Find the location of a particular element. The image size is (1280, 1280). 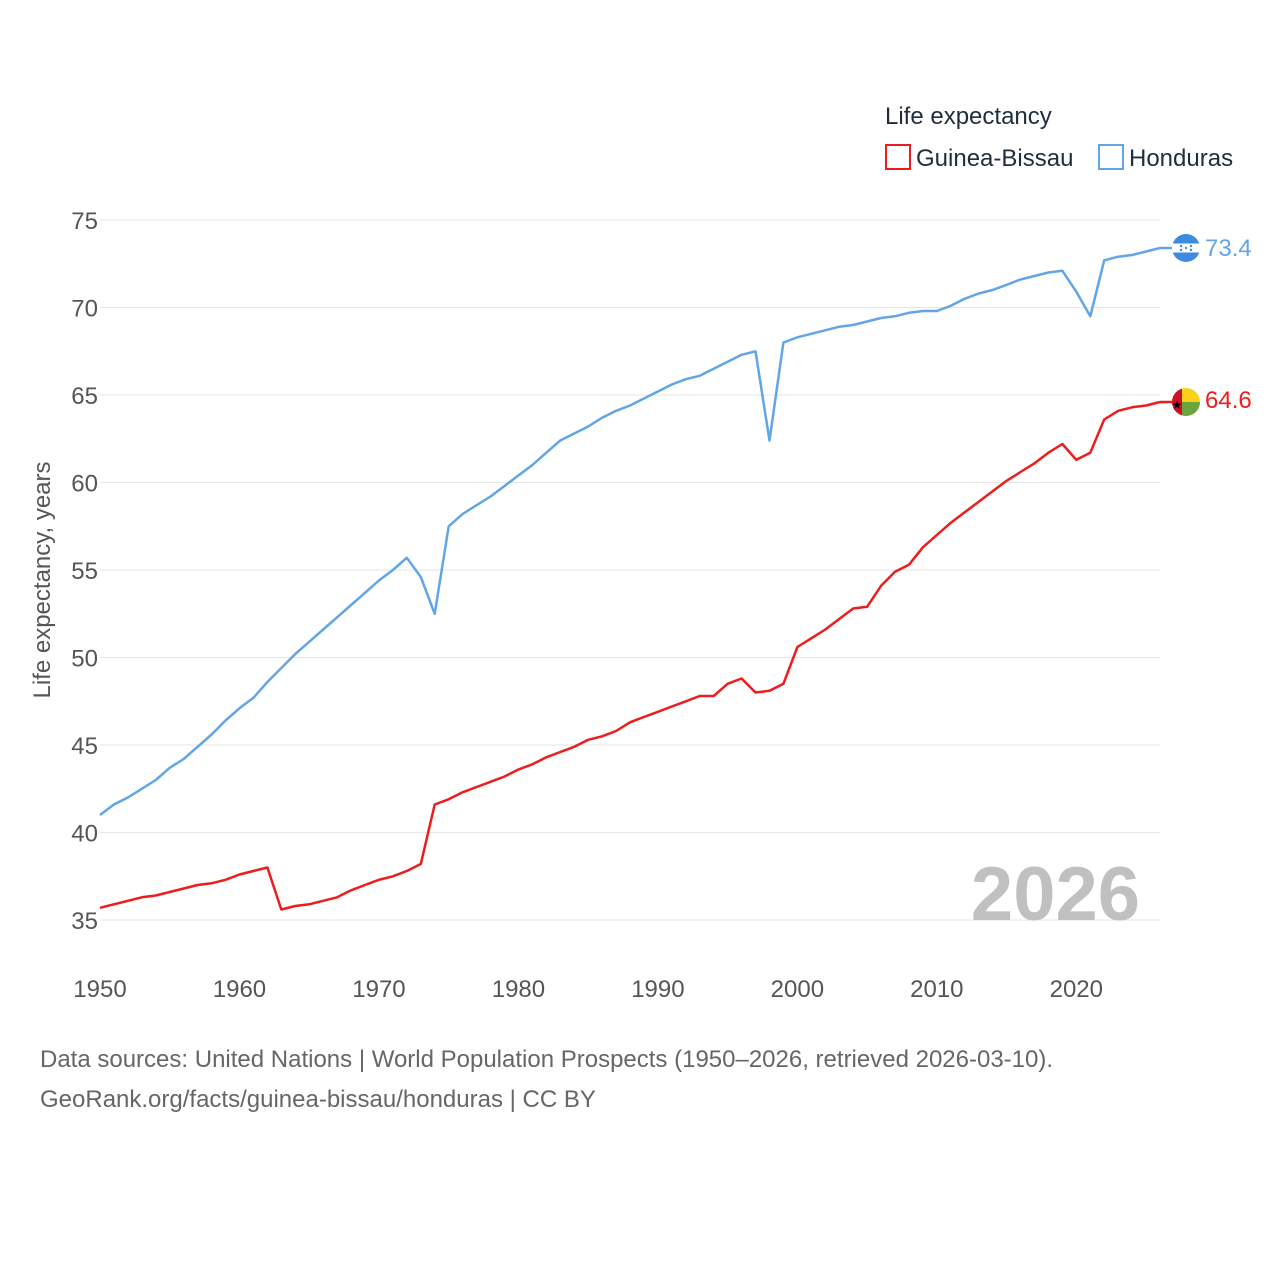

y-tick-label-45: 45 is located at coordinates (84, 746).